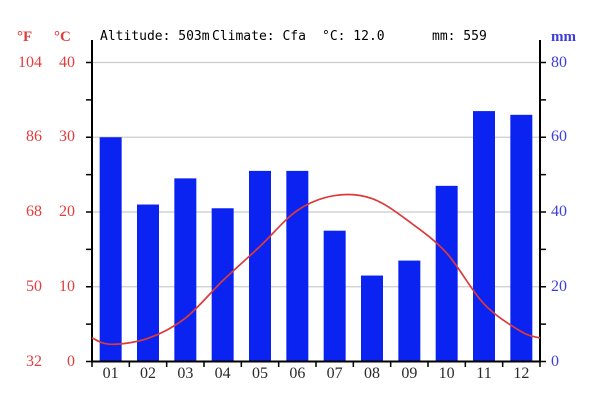 The height and width of the screenshot is (400, 600). Describe the element at coordinates (409, 373) in the screenshot. I see `month-label-09: 09` at that location.